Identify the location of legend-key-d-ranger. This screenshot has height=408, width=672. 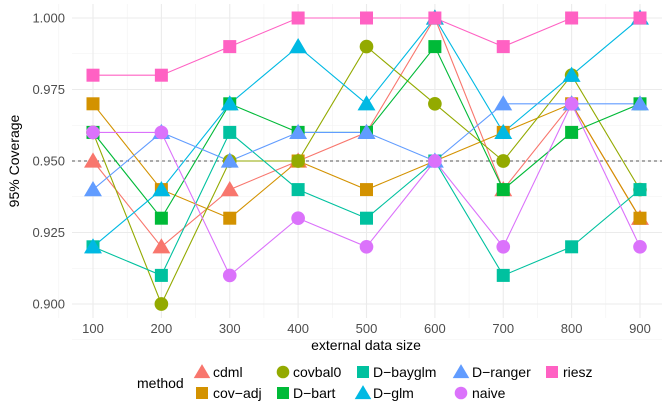
(461, 371).